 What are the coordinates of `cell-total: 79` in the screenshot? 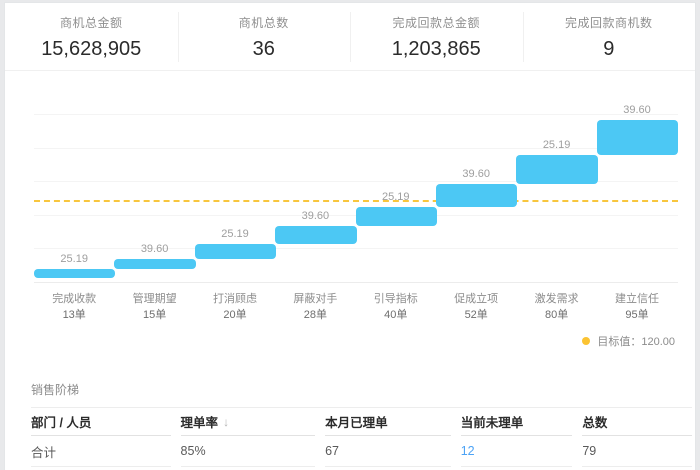 It's located at (637, 451).